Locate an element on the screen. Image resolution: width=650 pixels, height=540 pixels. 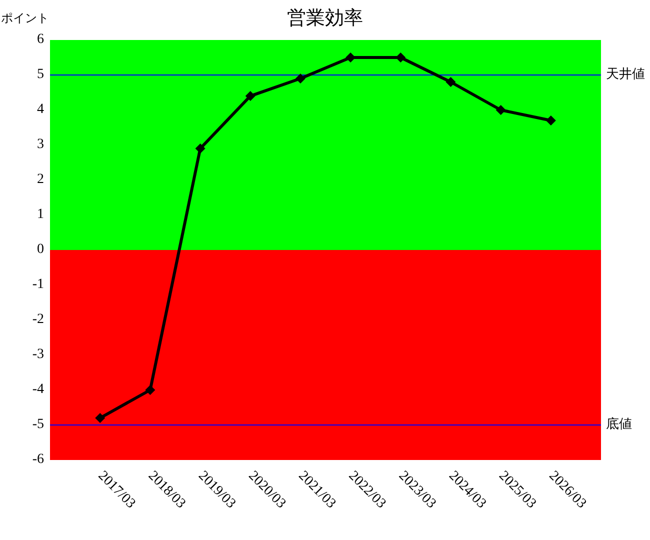
ref-line-label: 底値 is located at coordinates (619, 423).